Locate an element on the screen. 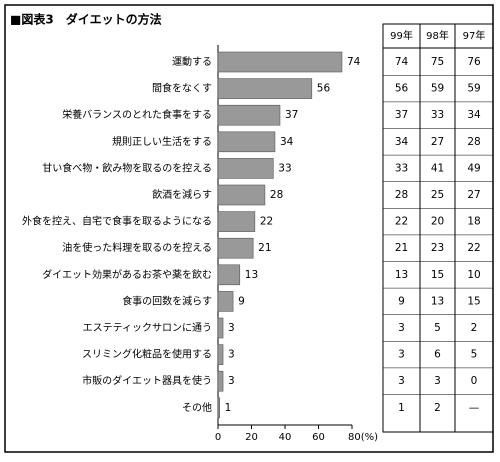 The width and height of the screenshot is (500, 462). table-cell: 75 is located at coordinates (437, 62).